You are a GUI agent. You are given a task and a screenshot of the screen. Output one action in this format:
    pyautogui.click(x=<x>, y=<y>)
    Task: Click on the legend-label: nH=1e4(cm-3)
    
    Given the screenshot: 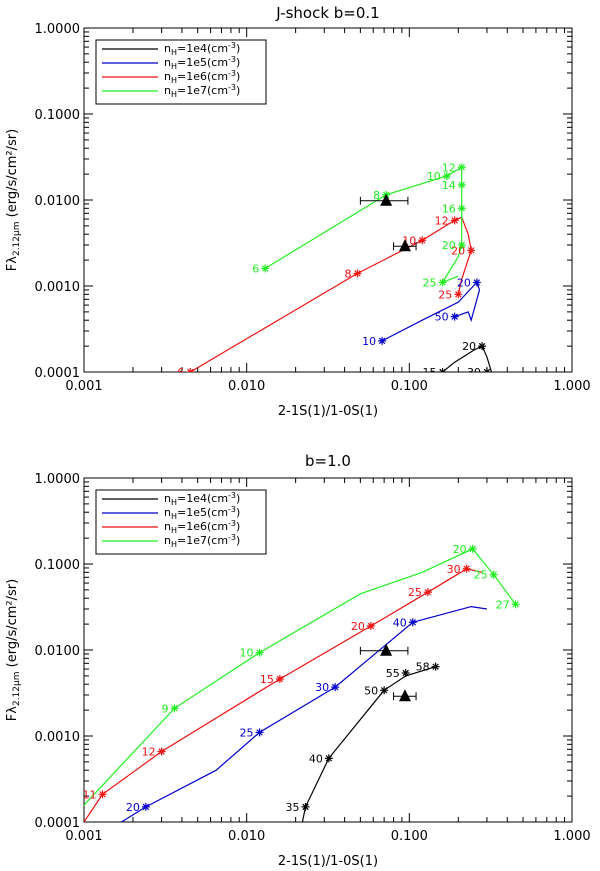 What is the action you would take?
    pyautogui.click(x=202, y=499)
    